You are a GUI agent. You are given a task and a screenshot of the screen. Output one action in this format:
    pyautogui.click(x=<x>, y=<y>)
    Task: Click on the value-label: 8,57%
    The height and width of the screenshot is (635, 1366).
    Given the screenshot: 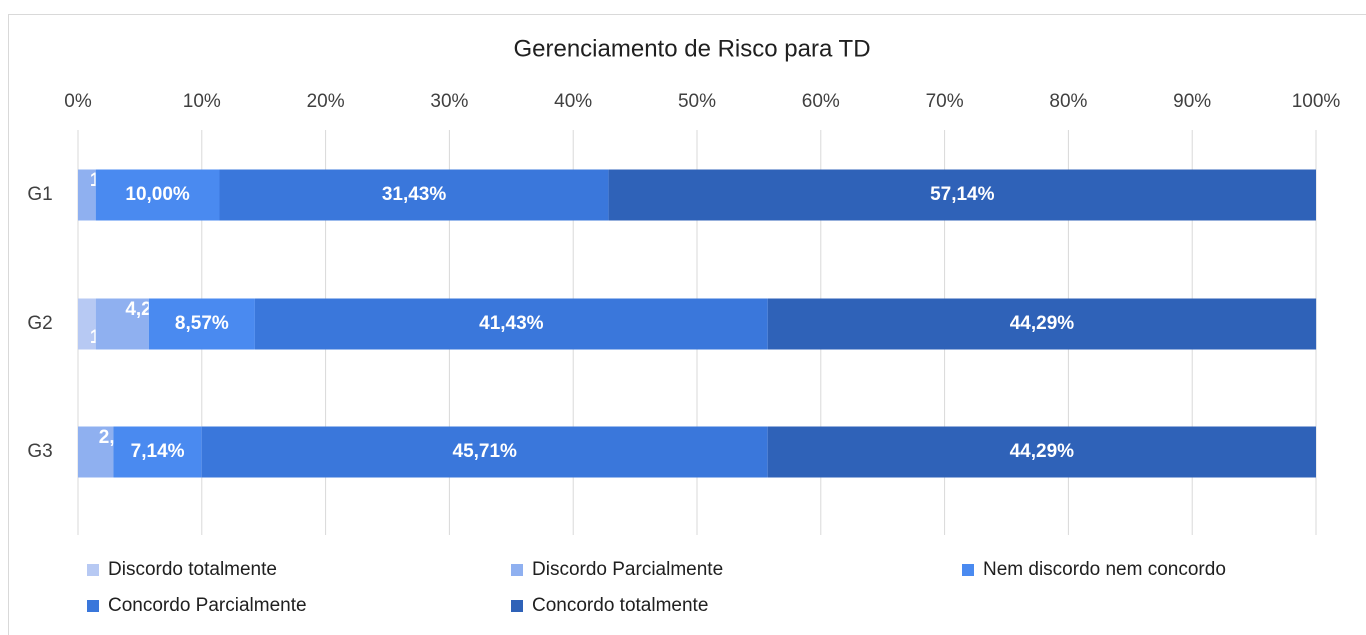 What is the action you would take?
    pyautogui.click(x=202, y=323)
    